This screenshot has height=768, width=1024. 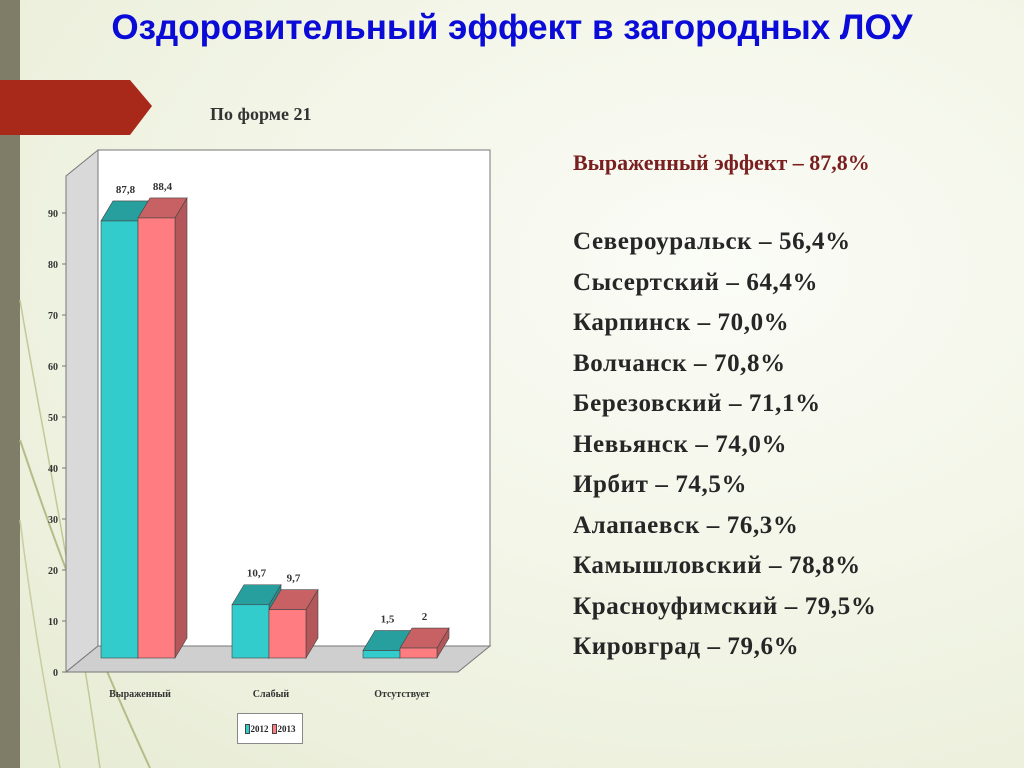 I want to click on chart-left-wall, so click(x=82, y=411).